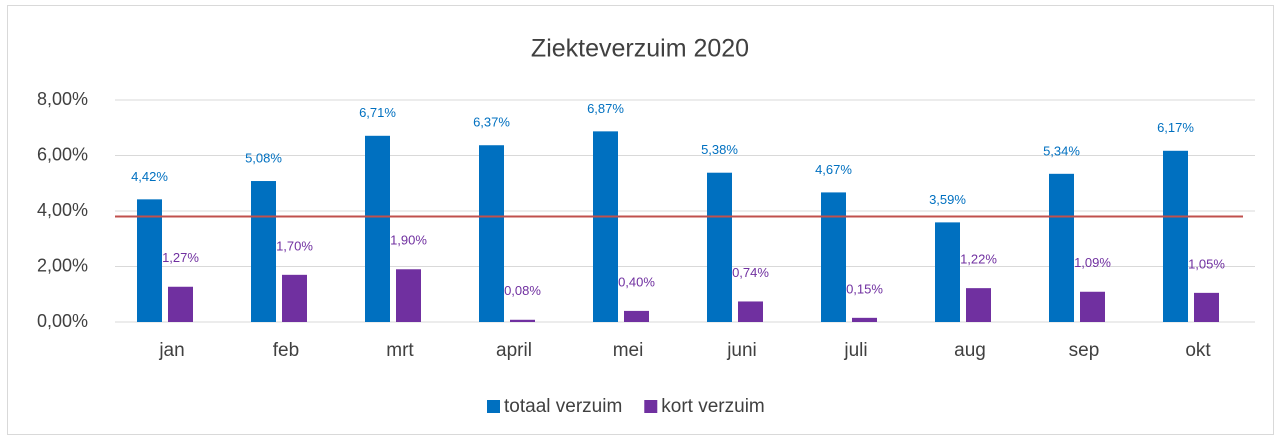 Image resolution: width=1282 pixels, height=438 pixels. What do you see at coordinates (712, 406) in the screenshot?
I see `legend-label: kort verzuim` at bounding box center [712, 406].